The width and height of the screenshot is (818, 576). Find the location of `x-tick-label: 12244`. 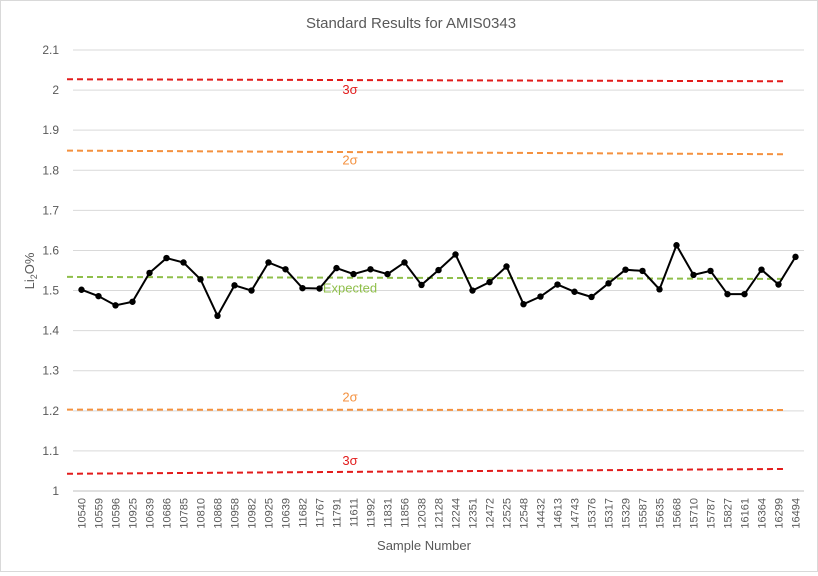

x-tick-label: 12244 is located at coordinates (457, 513).